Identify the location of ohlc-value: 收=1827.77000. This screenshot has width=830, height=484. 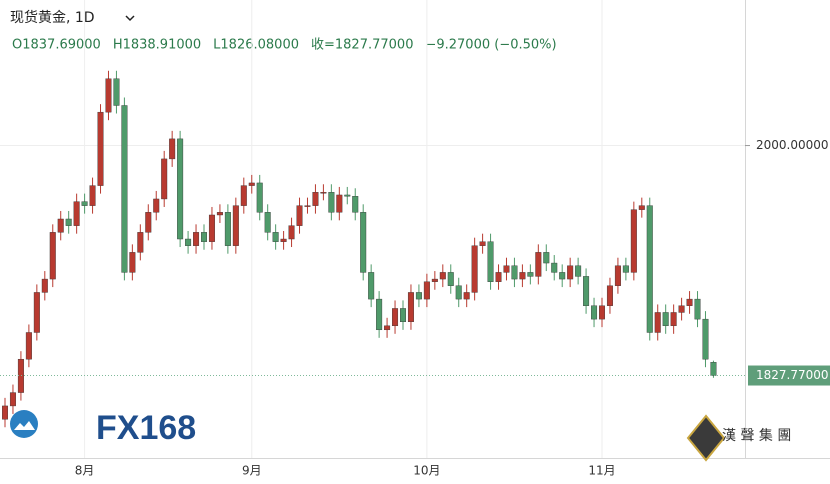
(362, 45).